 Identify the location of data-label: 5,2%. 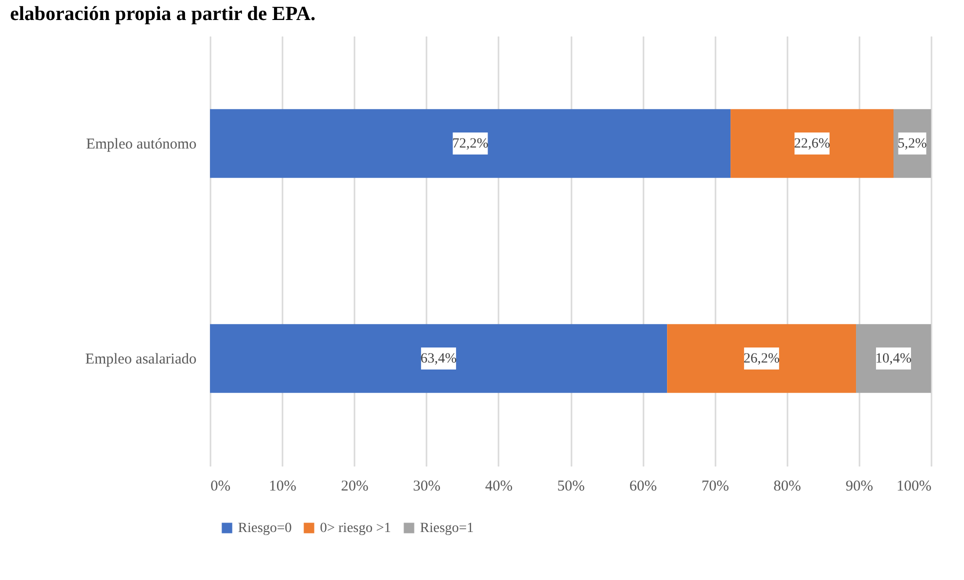
(913, 144).